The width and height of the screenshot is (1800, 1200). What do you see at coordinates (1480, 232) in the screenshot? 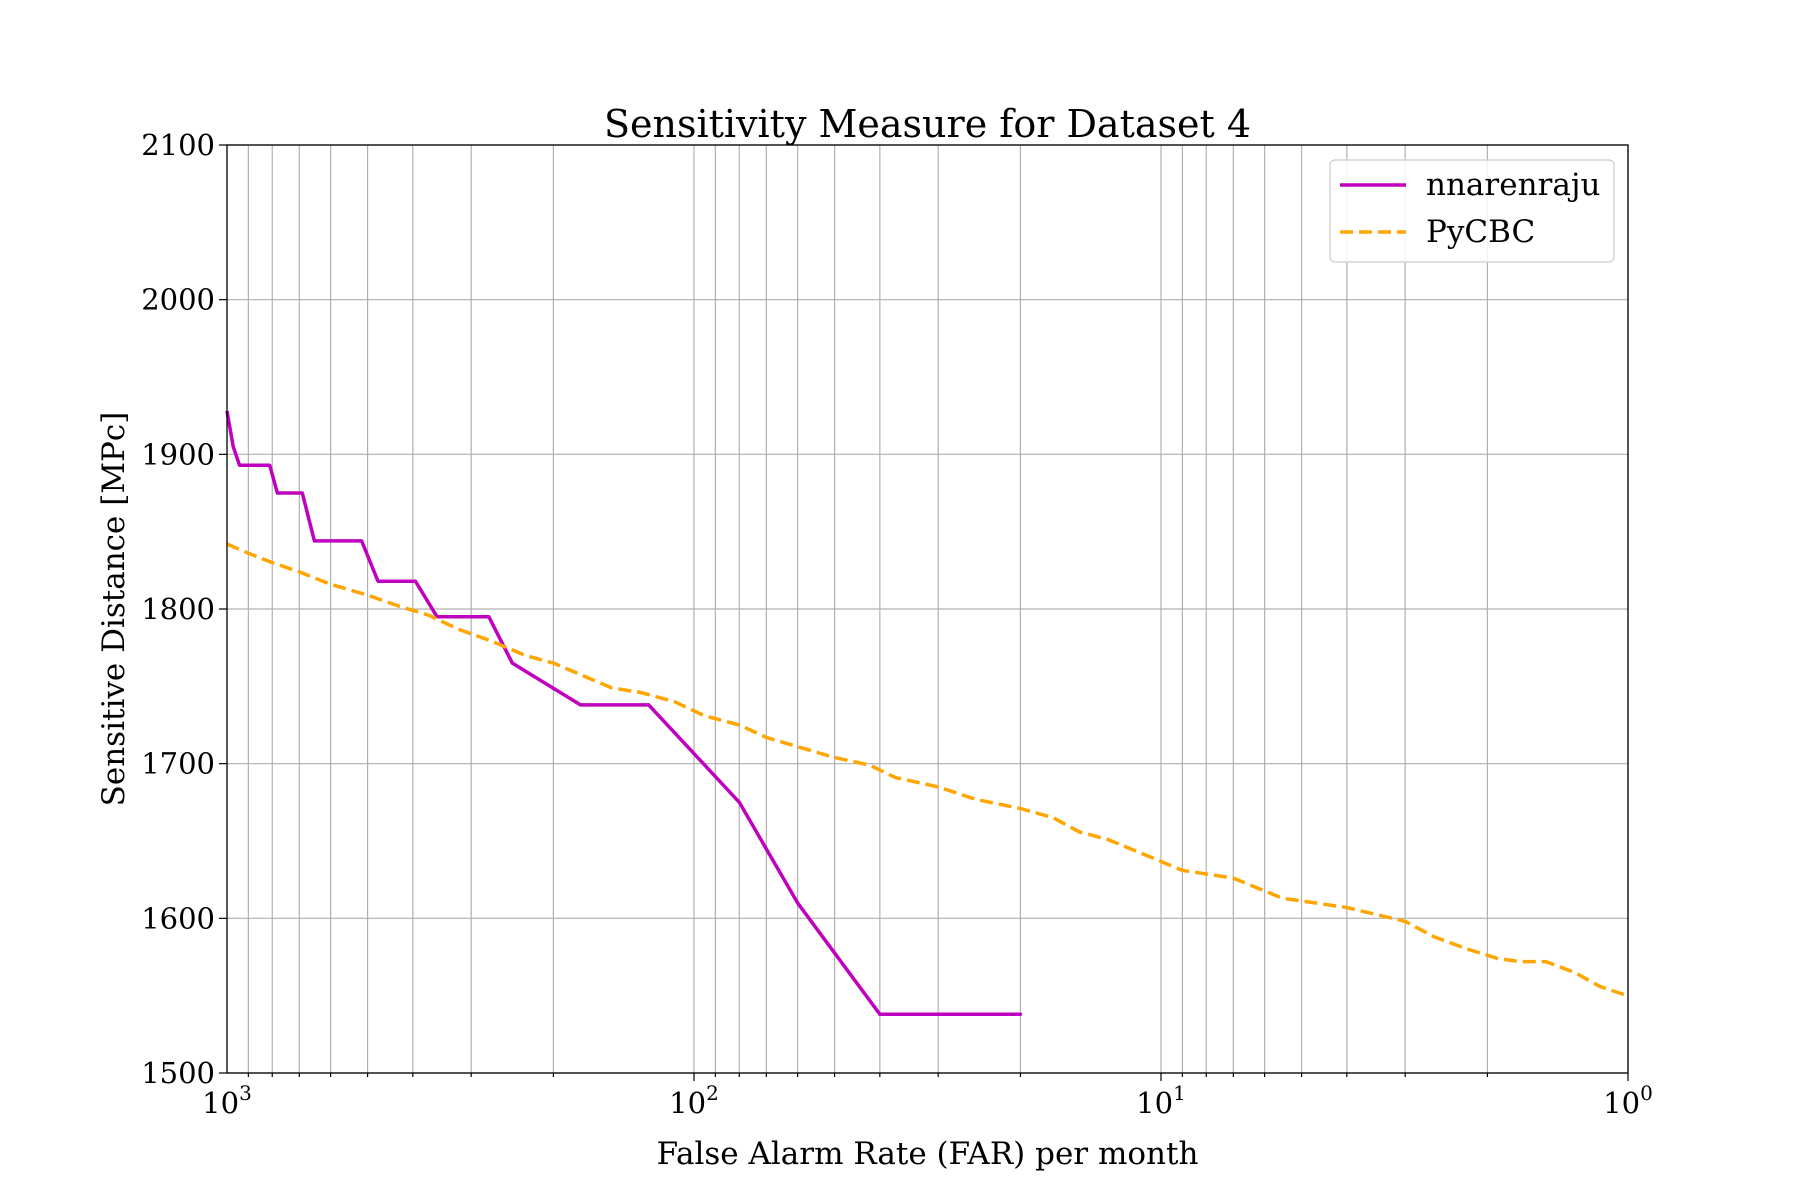
I see `legend-label: PyCBC` at bounding box center [1480, 232].